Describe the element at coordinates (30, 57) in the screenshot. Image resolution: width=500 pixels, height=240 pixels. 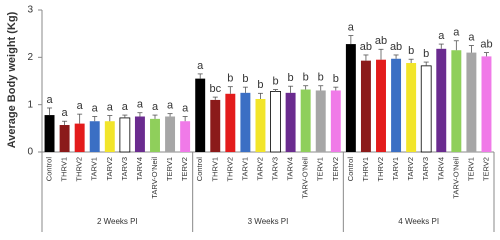
I see `y-tick-label: 2` at that location.